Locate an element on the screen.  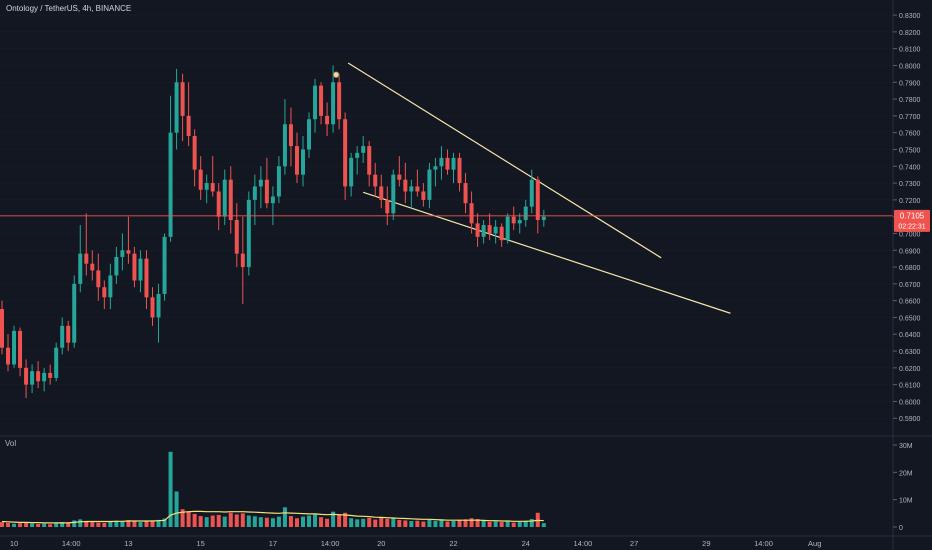
price-tick-label: 0.5900 is located at coordinates (910, 419).